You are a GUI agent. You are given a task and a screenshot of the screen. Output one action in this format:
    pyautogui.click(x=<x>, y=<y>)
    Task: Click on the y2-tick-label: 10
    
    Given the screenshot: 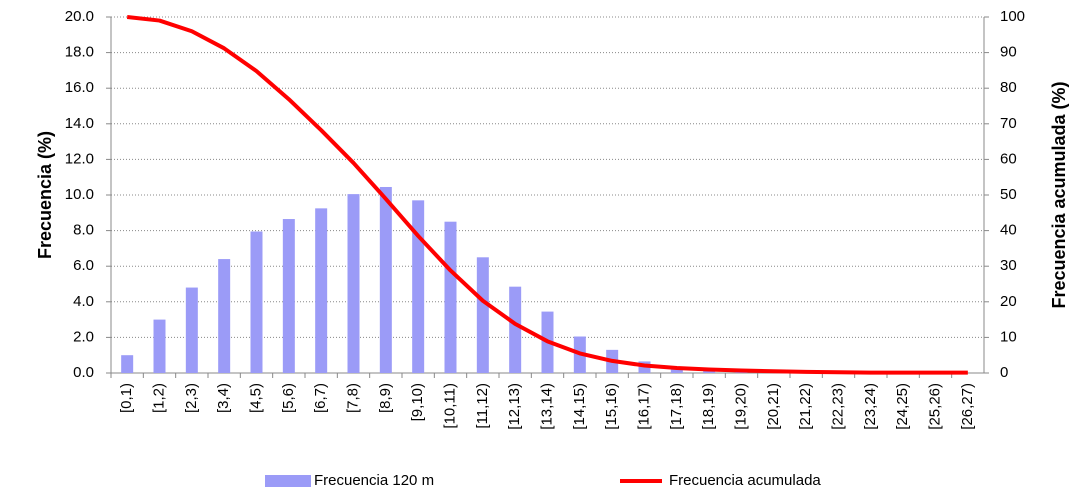 What is the action you would take?
    pyautogui.click(x=1008, y=336)
    